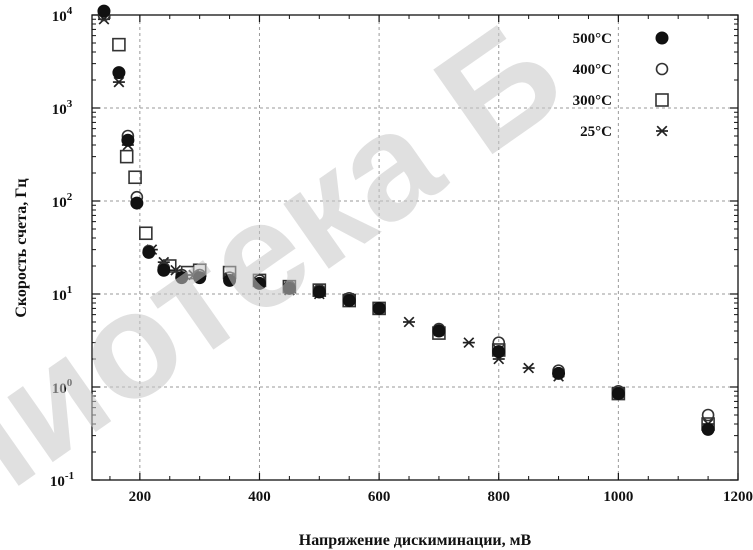 This screenshot has height=550, width=753. Describe the element at coordinates (62, 480) in the screenshot. I see `y-tick-label: 10⁻¹` at that location.